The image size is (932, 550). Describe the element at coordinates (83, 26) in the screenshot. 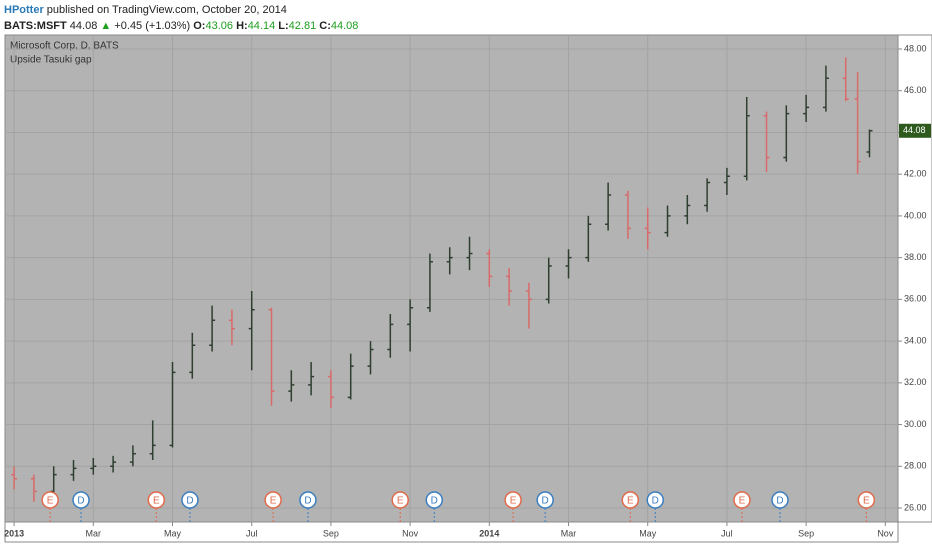

I see `price: 44.08` at that location.